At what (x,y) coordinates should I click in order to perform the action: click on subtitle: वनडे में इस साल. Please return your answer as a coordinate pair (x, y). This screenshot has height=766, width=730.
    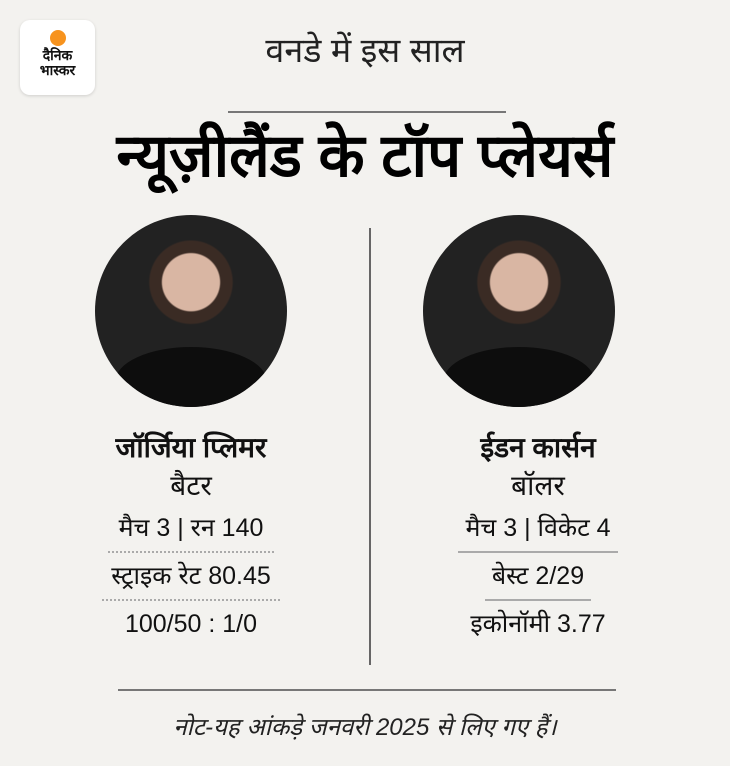
    Looking at the image, I should click on (365, 51).